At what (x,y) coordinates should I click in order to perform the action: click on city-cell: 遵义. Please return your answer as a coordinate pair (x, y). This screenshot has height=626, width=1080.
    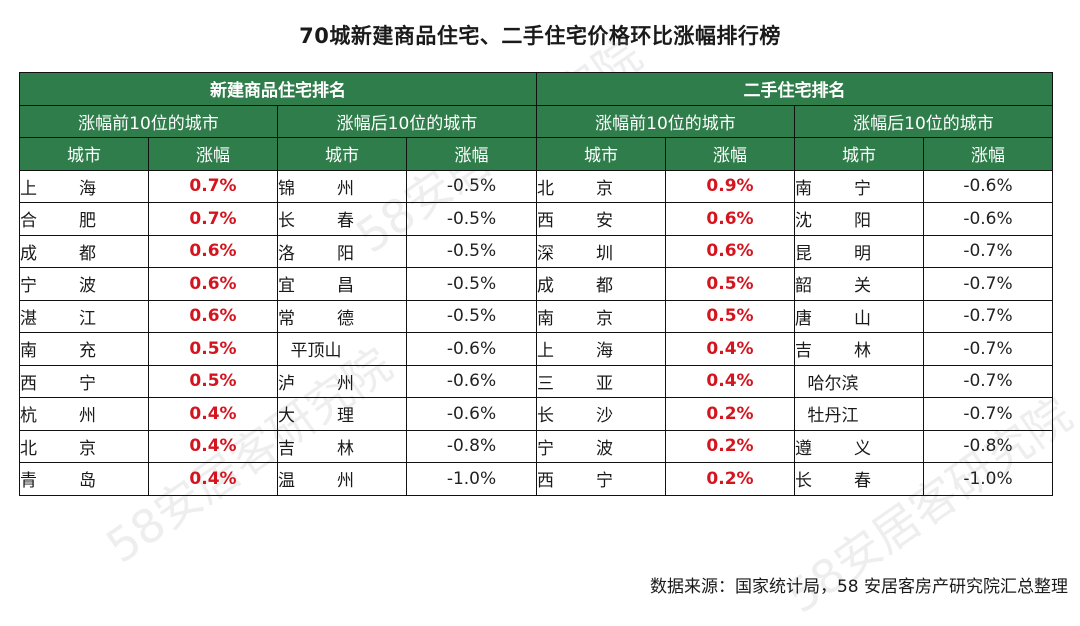
    Looking at the image, I should click on (859, 446).